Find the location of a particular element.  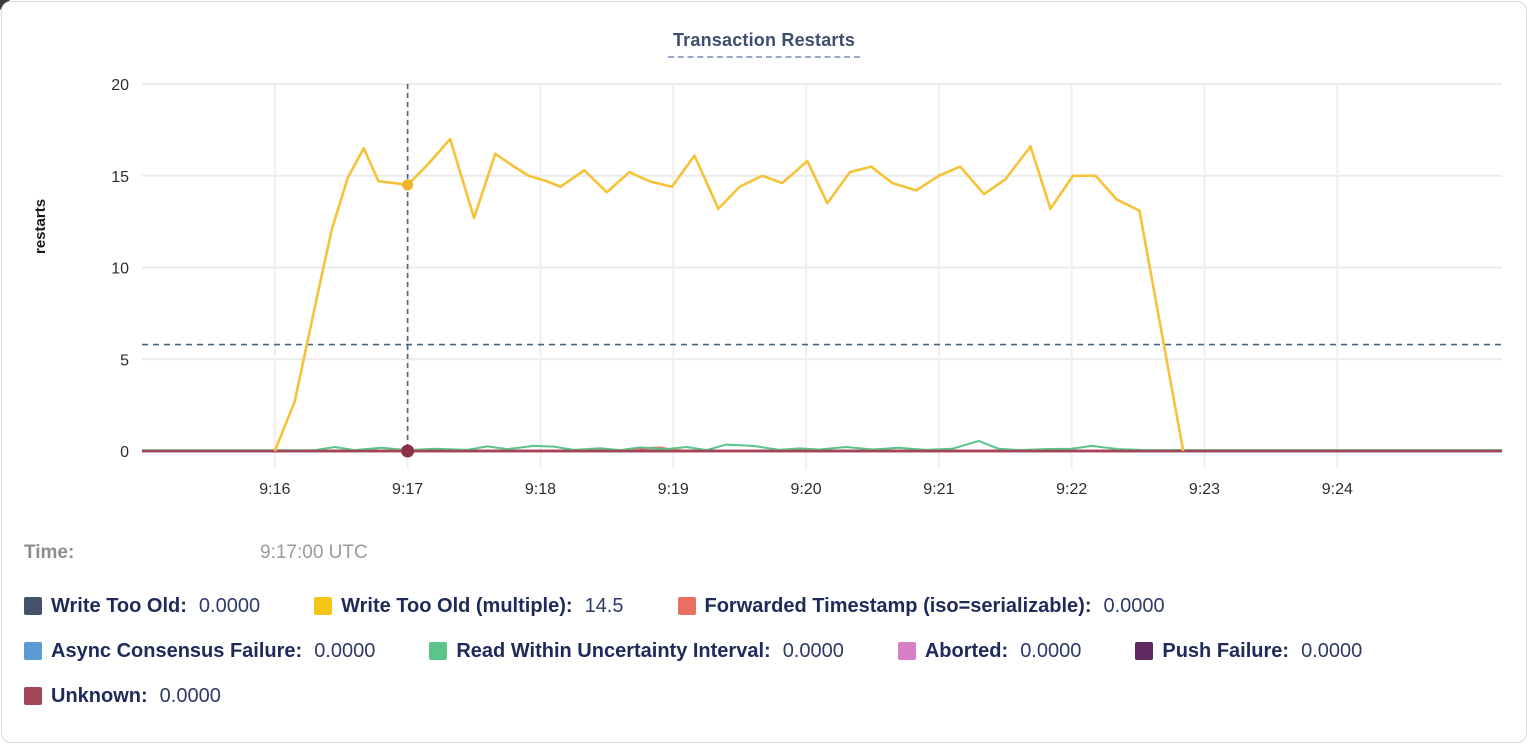

y-axis-title: restarts is located at coordinates (40, 226).